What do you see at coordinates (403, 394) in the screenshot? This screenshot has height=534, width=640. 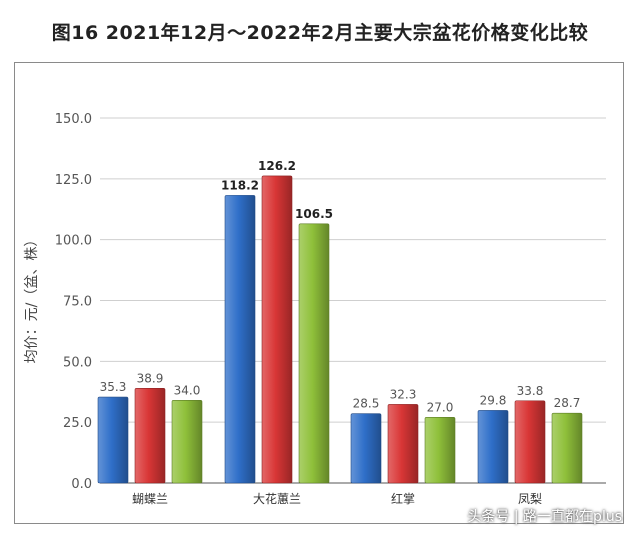 I see `value-label: 32.3` at bounding box center [403, 394].